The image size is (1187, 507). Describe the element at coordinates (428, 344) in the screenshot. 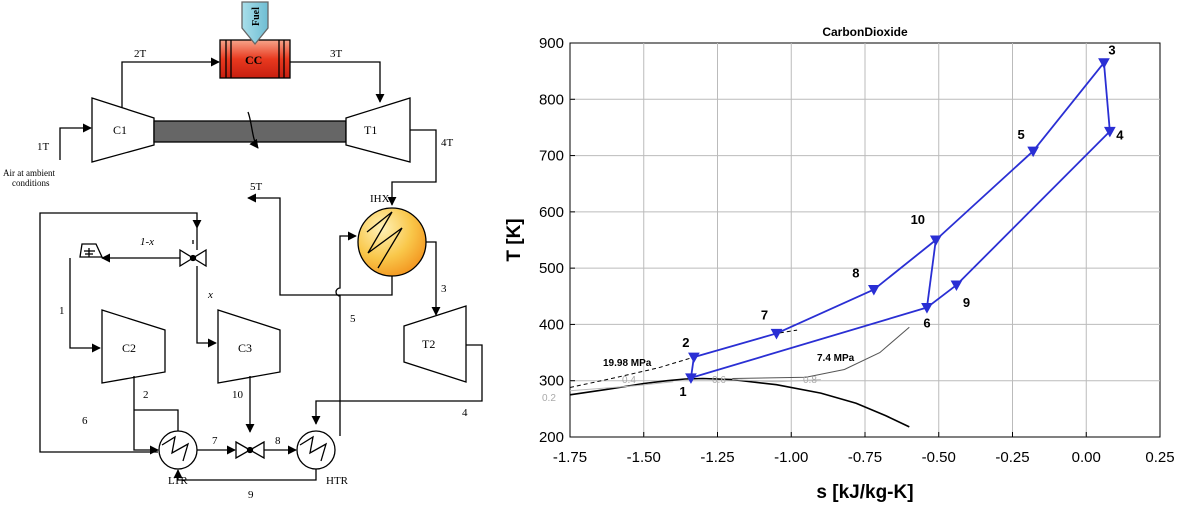

I see `label-t2: T2` at that location.